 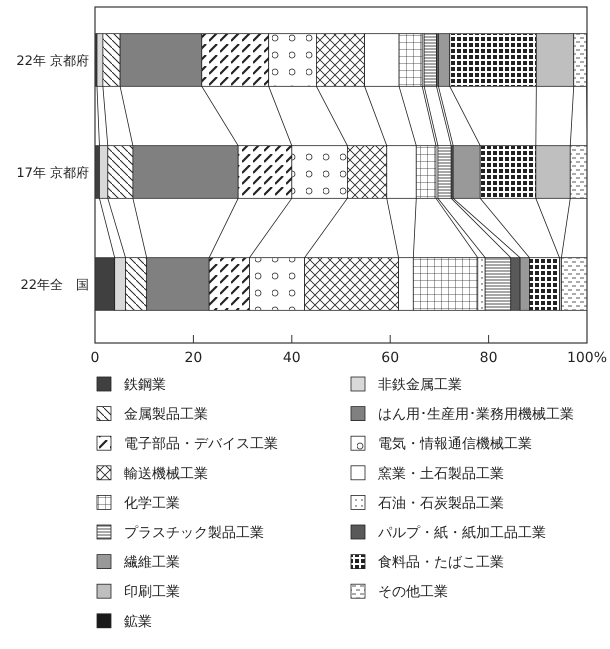 What do you see at coordinates (291, 358) in the screenshot?
I see `x-tick-label: 40` at bounding box center [291, 358].